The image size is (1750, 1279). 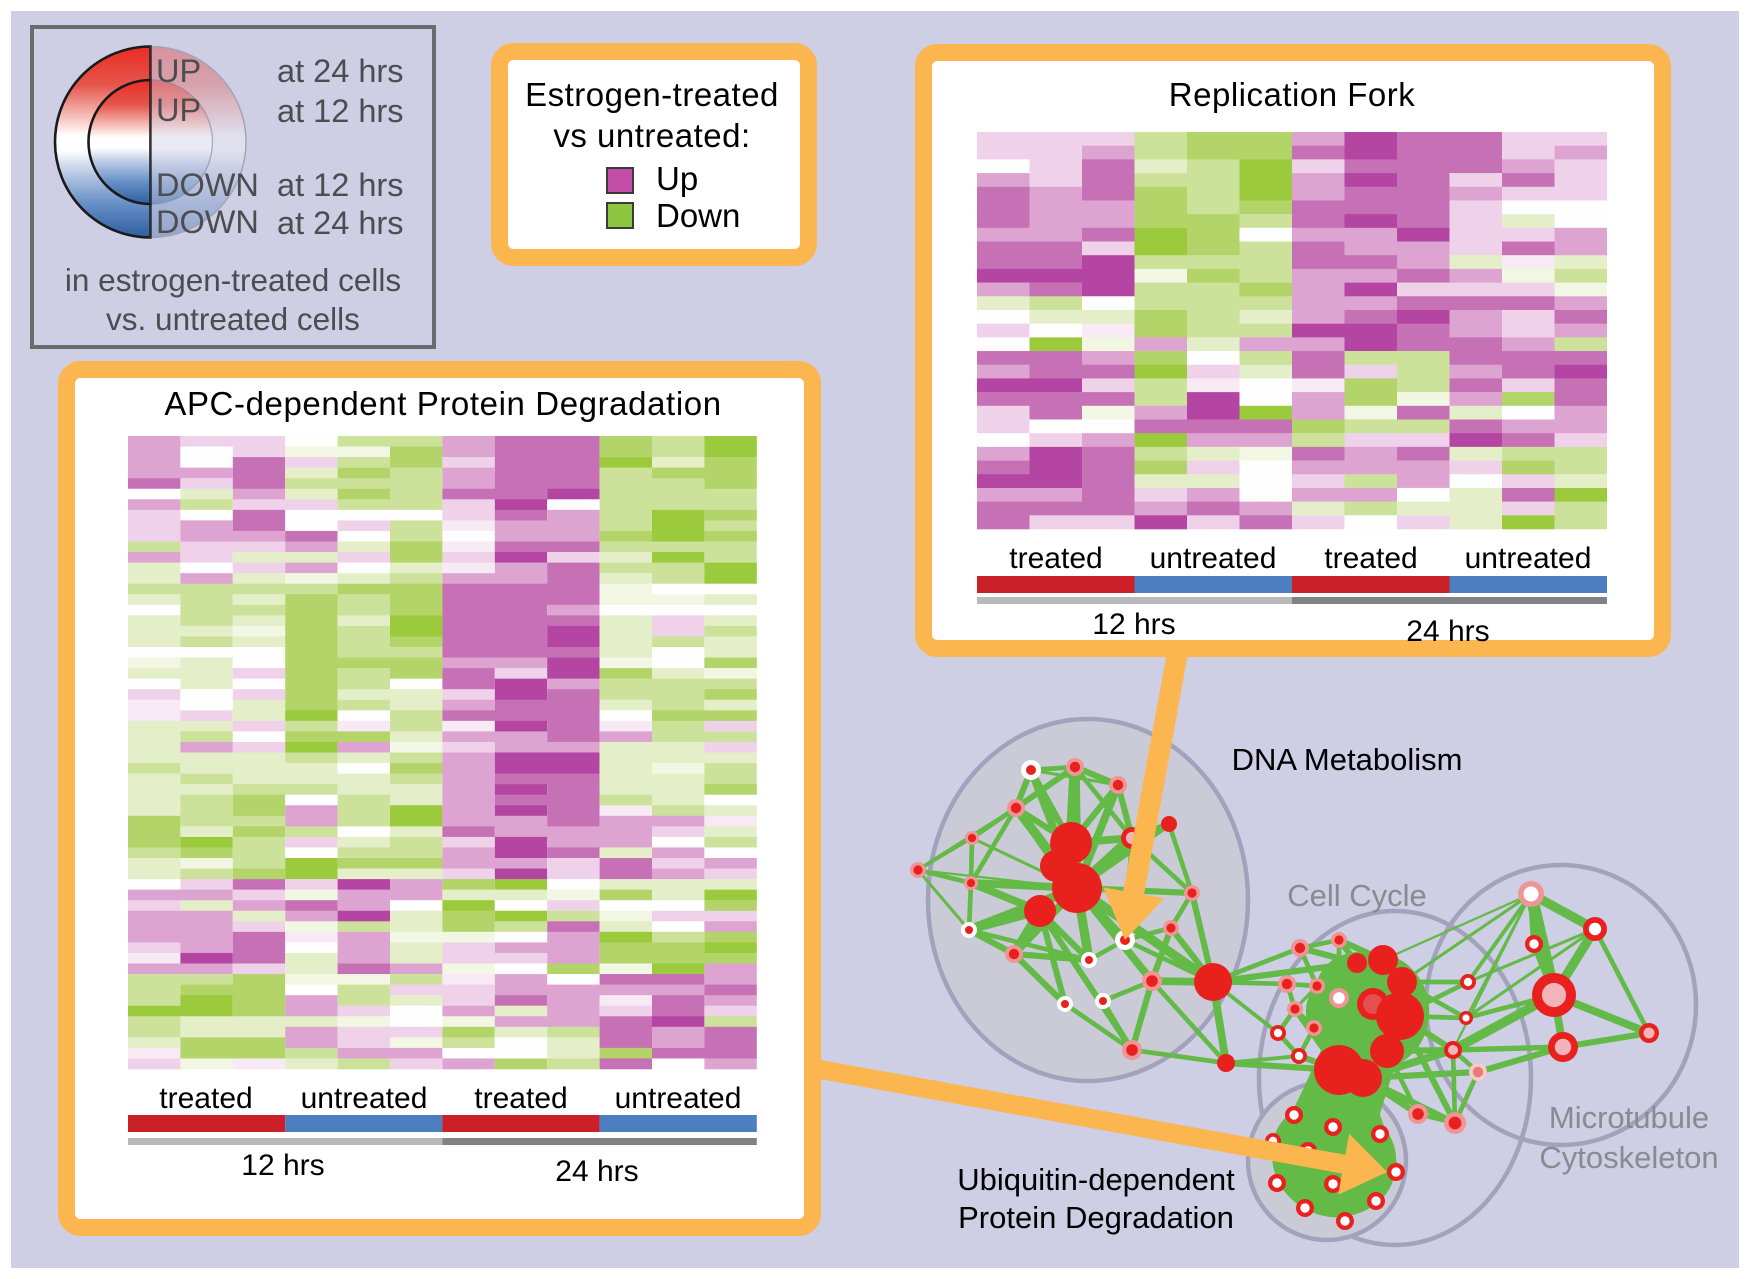 I want to click on svg-text: Estrogen-treated, so click(x=652, y=94).